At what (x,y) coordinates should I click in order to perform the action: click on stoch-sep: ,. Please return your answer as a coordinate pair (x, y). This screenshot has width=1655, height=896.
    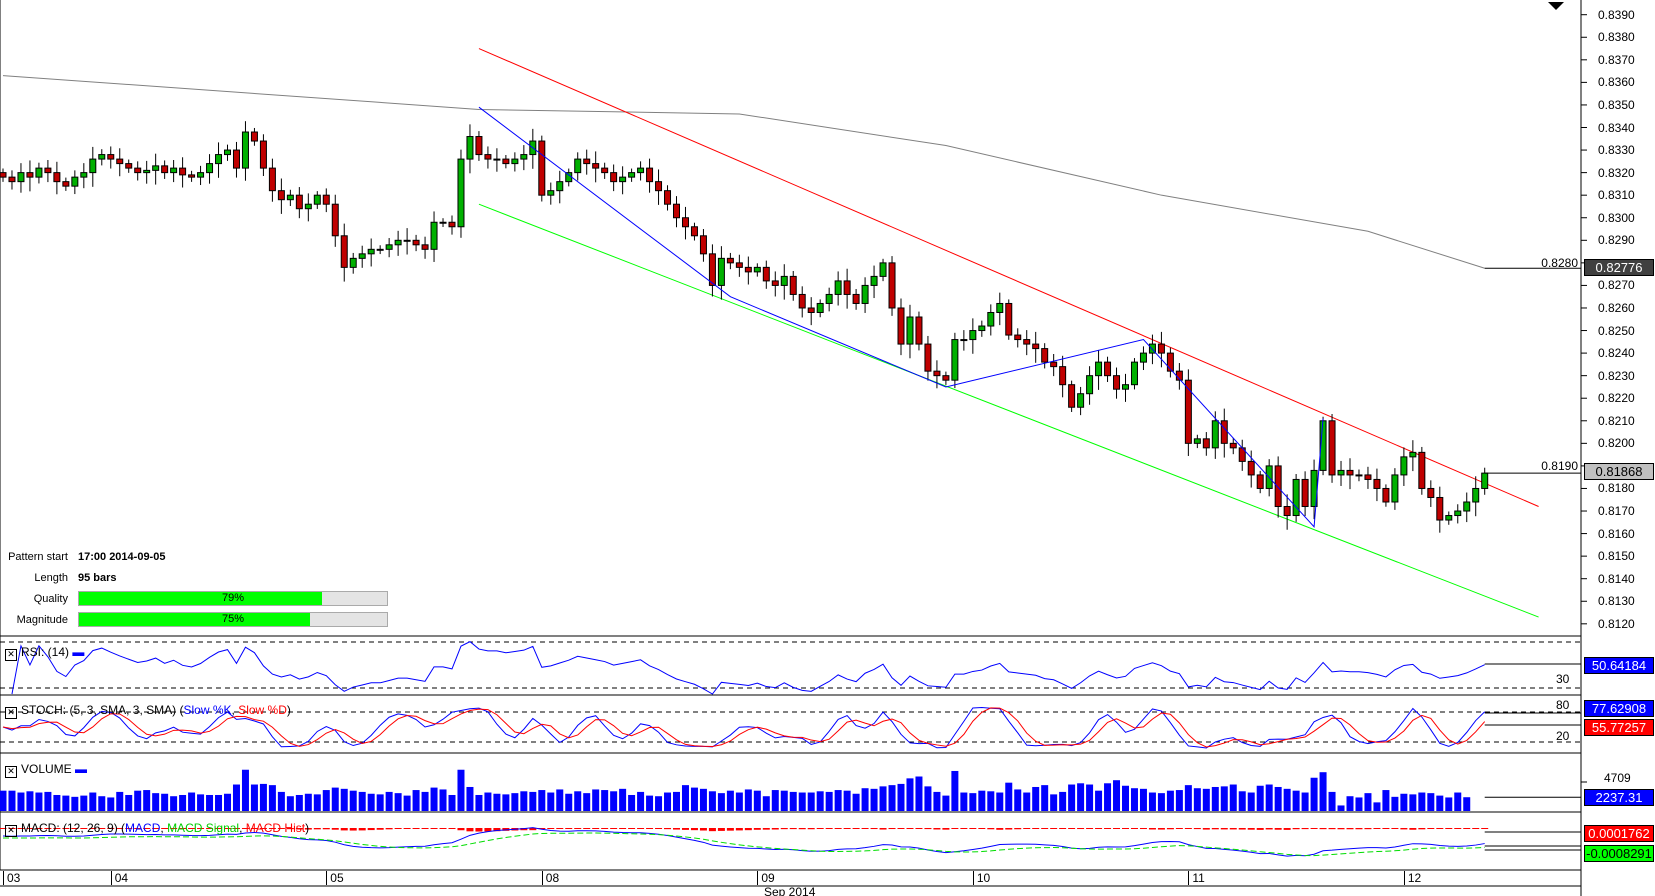
    Looking at the image, I should click on (235, 710).